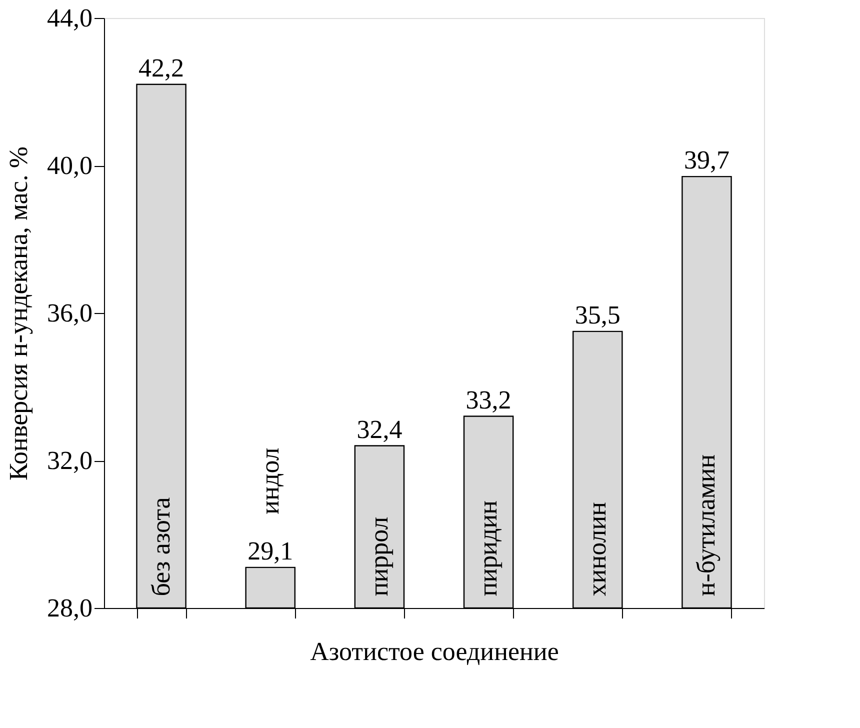  What do you see at coordinates (69, 608) in the screenshot?
I see `y-tick-label: 28,0` at bounding box center [69, 608].